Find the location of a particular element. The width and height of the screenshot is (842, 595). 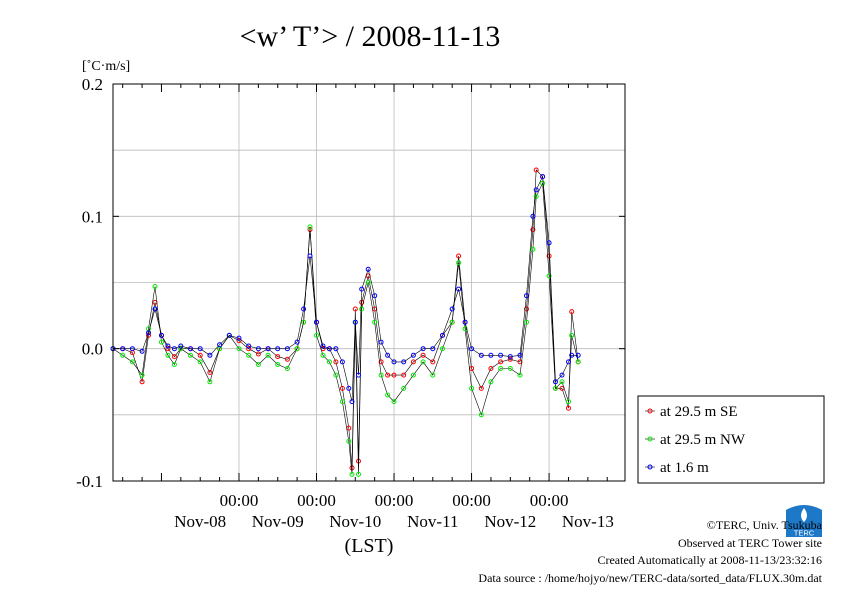

x-date-label: Nov-13 is located at coordinates (588, 521).